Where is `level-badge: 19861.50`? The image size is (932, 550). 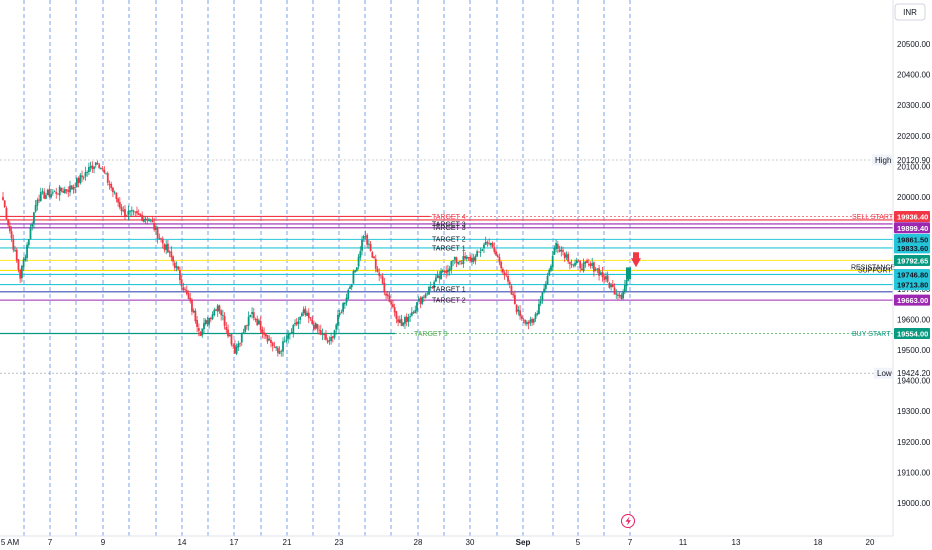
level-badge: 19861.50 is located at coordinates (912, 239).